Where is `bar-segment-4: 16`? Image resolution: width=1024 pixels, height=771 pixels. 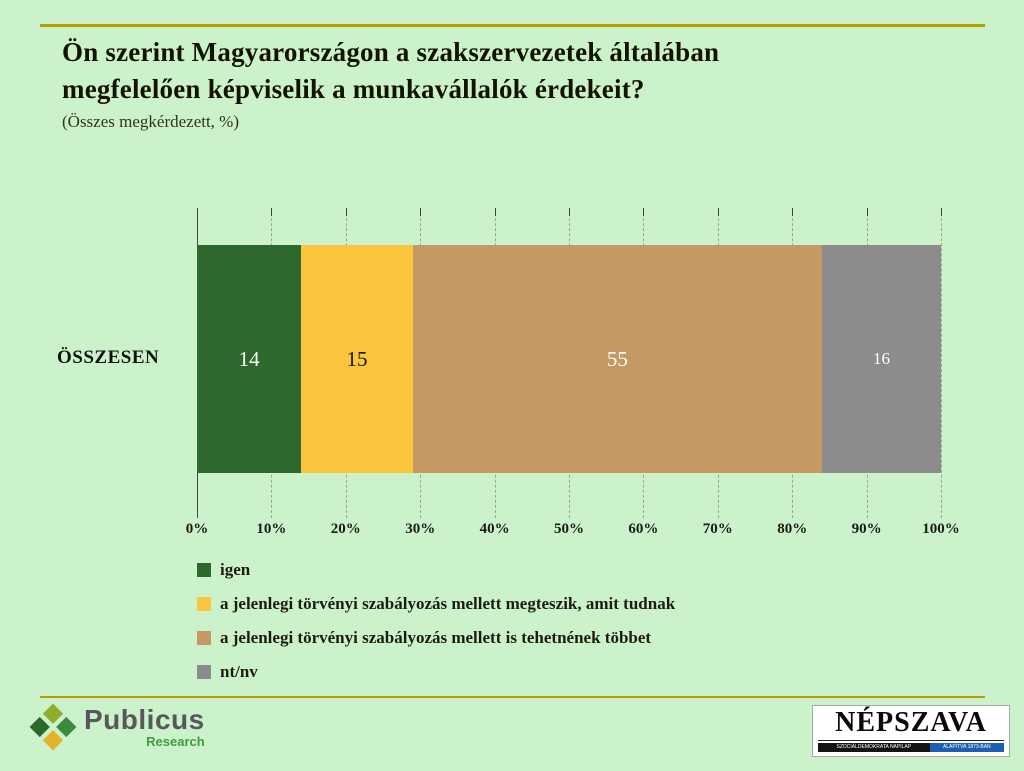 bar-segment-4: 16 is located at coordinates (881, 359).